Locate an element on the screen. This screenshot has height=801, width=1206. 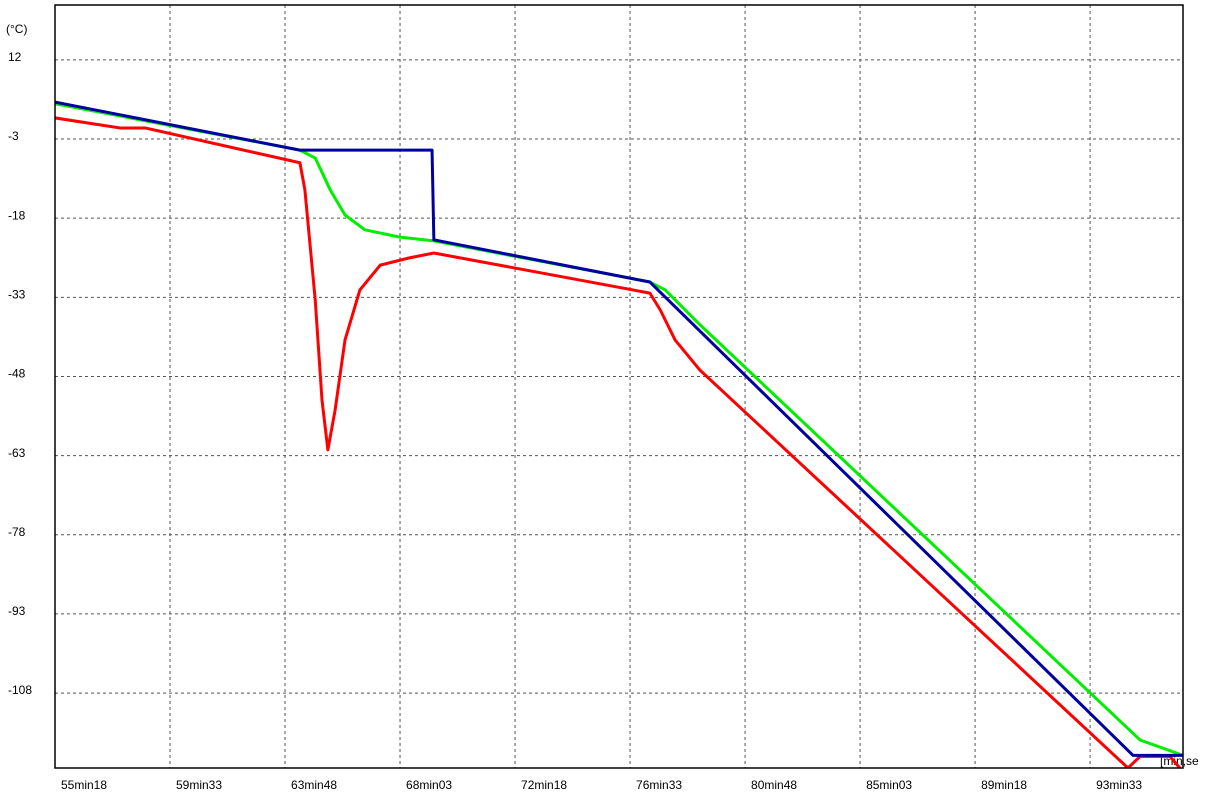
y-tick-label: -3 is located at coordinates (13, 136).